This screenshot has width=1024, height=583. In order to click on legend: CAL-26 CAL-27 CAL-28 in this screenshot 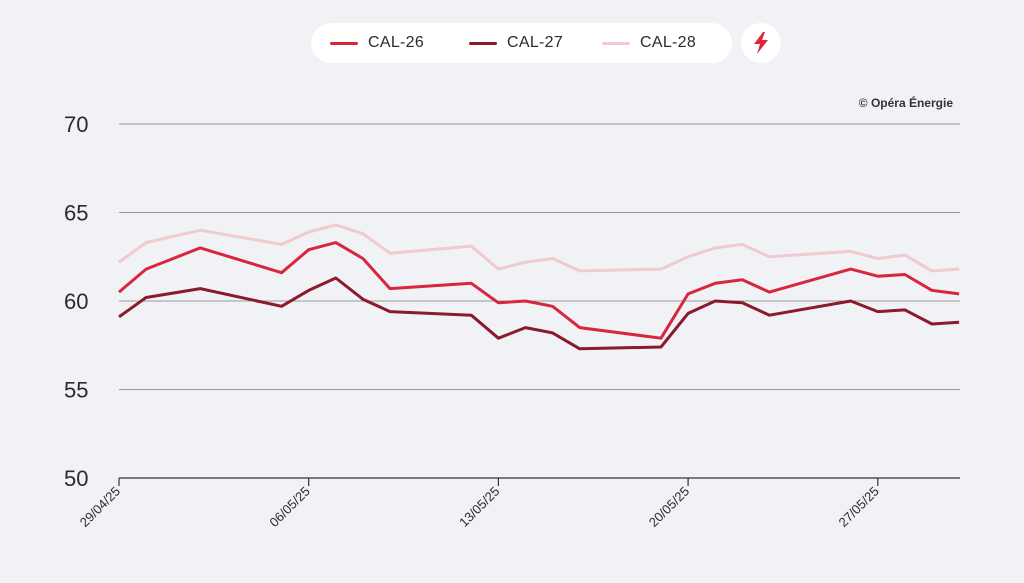, I will do `click(521, 43)`.